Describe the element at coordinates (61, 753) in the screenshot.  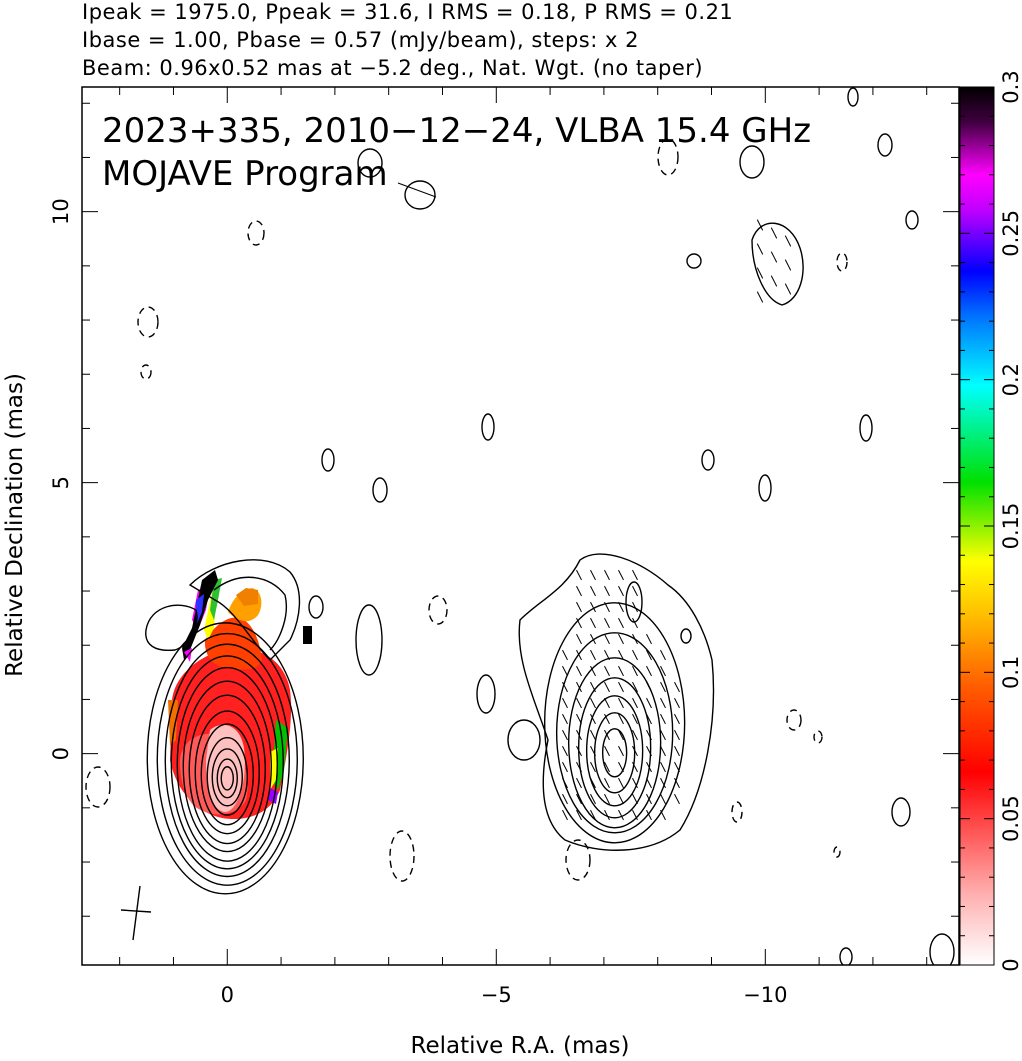
I see `y-tick-label: 0` at that location.